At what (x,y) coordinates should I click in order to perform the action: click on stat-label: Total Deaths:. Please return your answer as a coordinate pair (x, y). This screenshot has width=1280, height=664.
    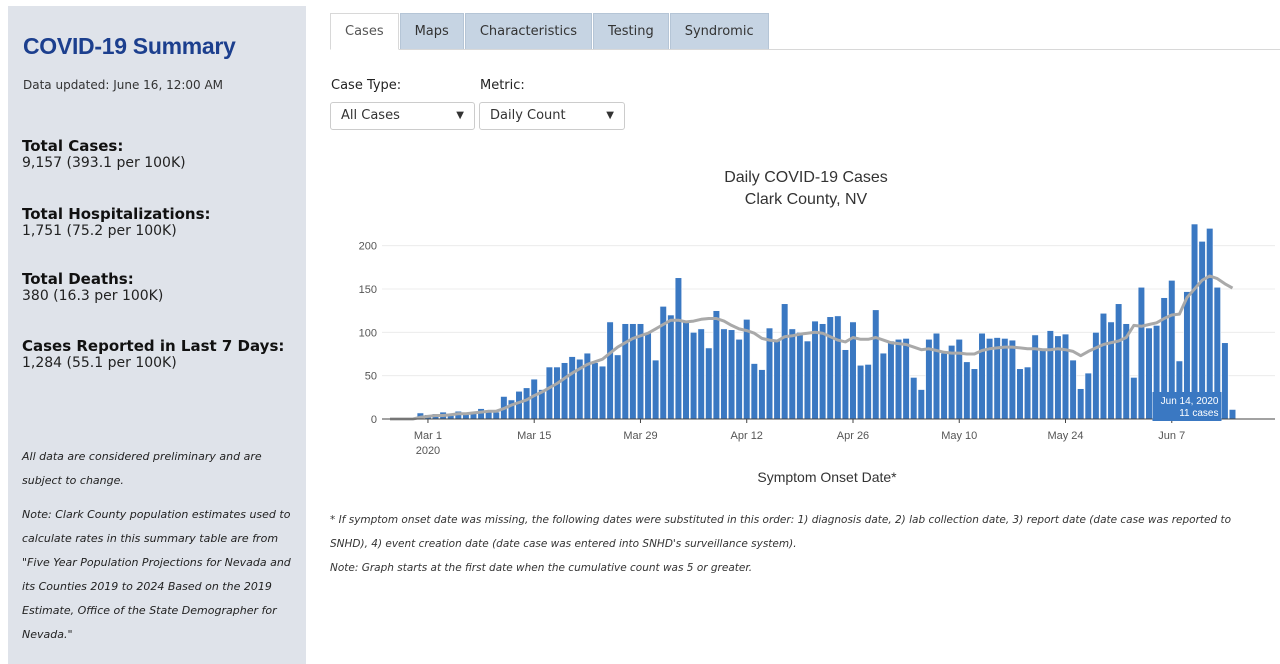
    Looking at the image, I should click on (78, 279).